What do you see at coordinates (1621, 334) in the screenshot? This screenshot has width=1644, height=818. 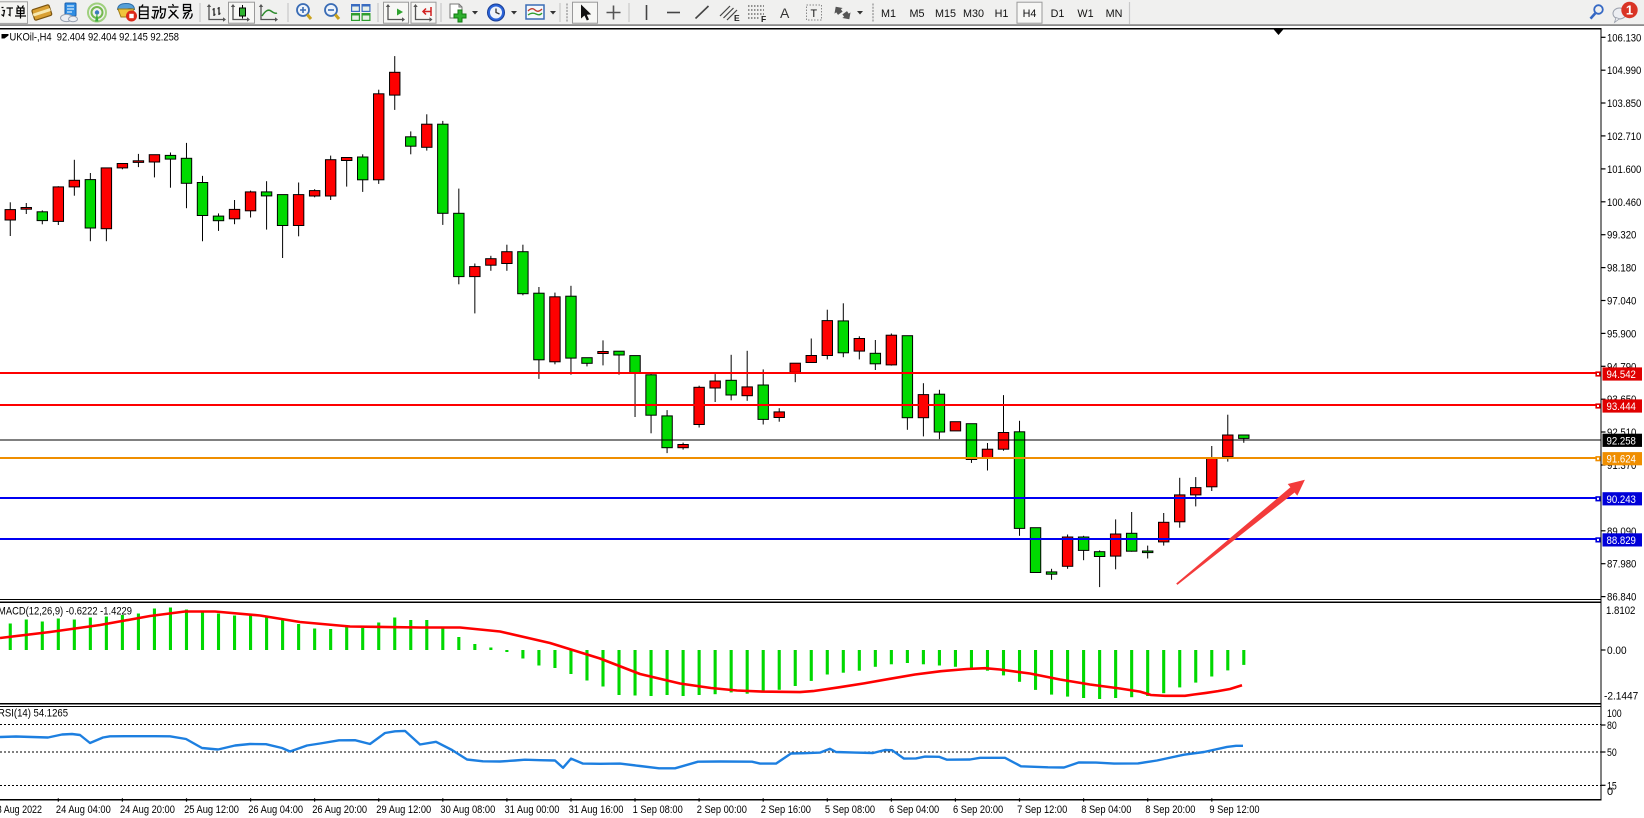 I see `svg-text: 95.900` at bounding box center [1621, 334].